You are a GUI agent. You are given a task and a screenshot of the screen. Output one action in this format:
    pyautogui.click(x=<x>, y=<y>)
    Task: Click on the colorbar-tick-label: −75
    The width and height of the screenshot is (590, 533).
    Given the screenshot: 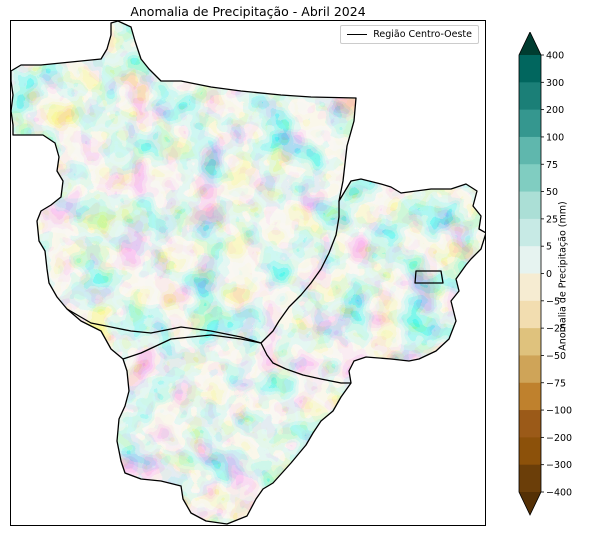 What is the action you would take?
    pyautogui.click(x=556, y=383)
    